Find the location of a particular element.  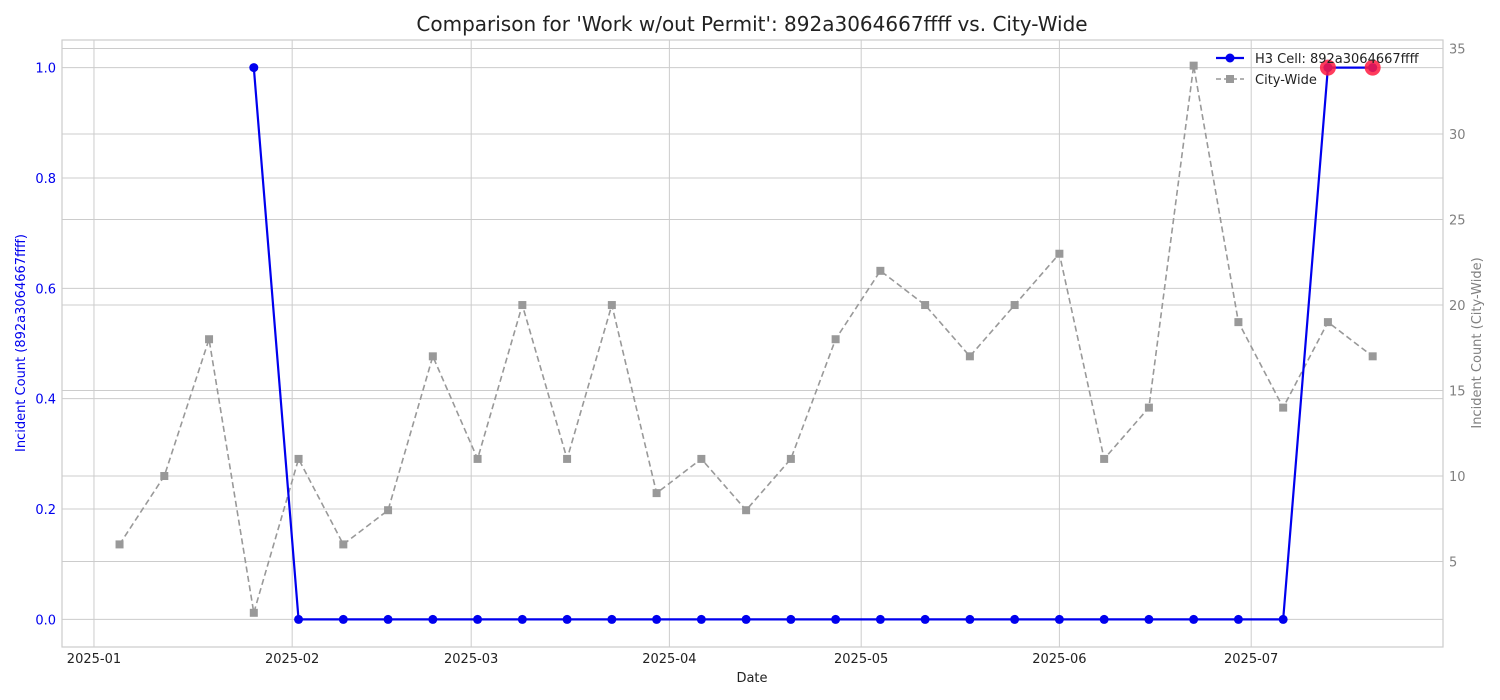

legend-city-label: City-Wide is located at coordinates (1286, 80).